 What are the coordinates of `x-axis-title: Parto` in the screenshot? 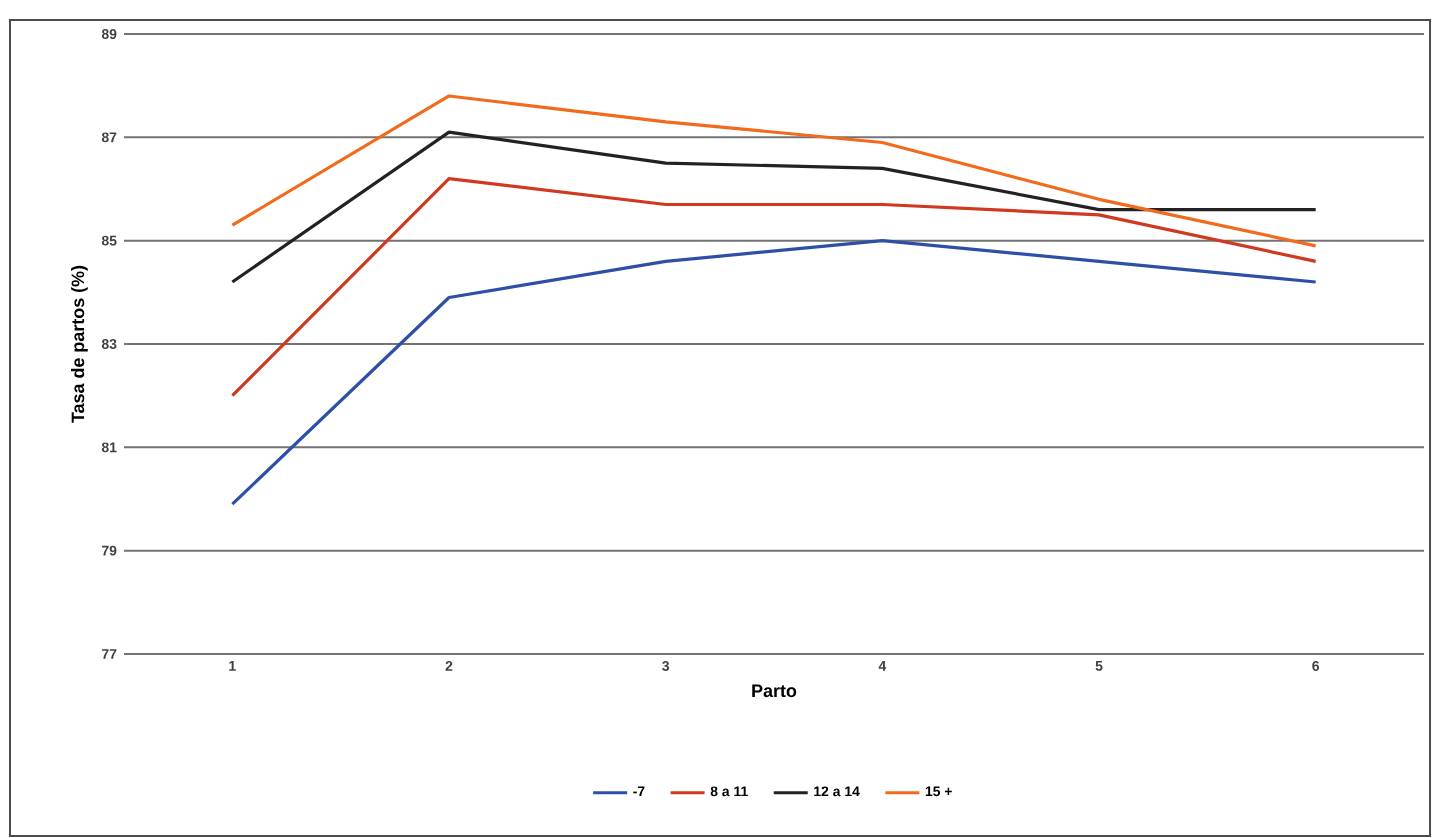 It's located at (774, 691).